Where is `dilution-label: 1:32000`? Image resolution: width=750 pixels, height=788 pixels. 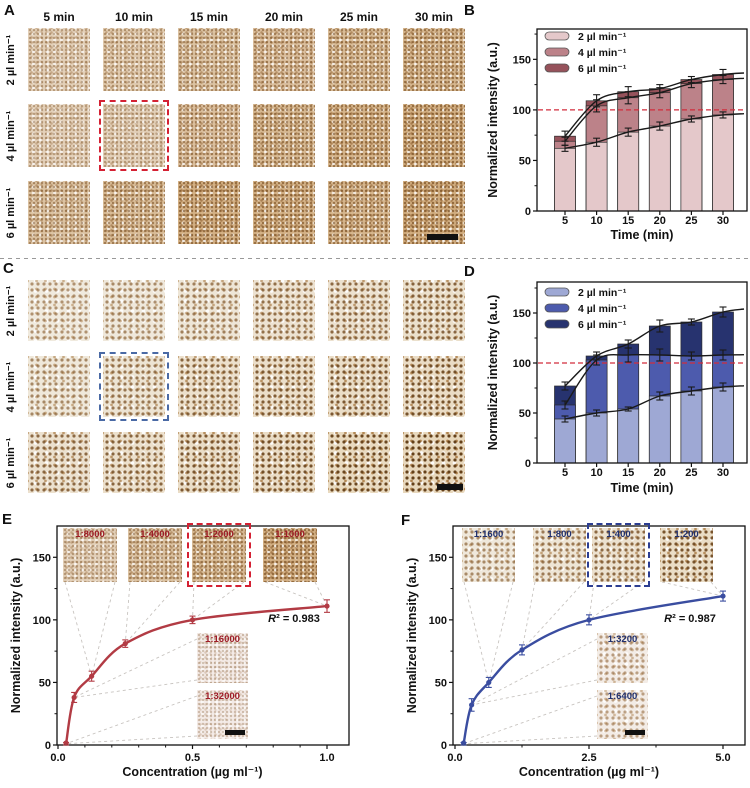 dilution-label: 1:32000 is located at coordinates (222, 696).